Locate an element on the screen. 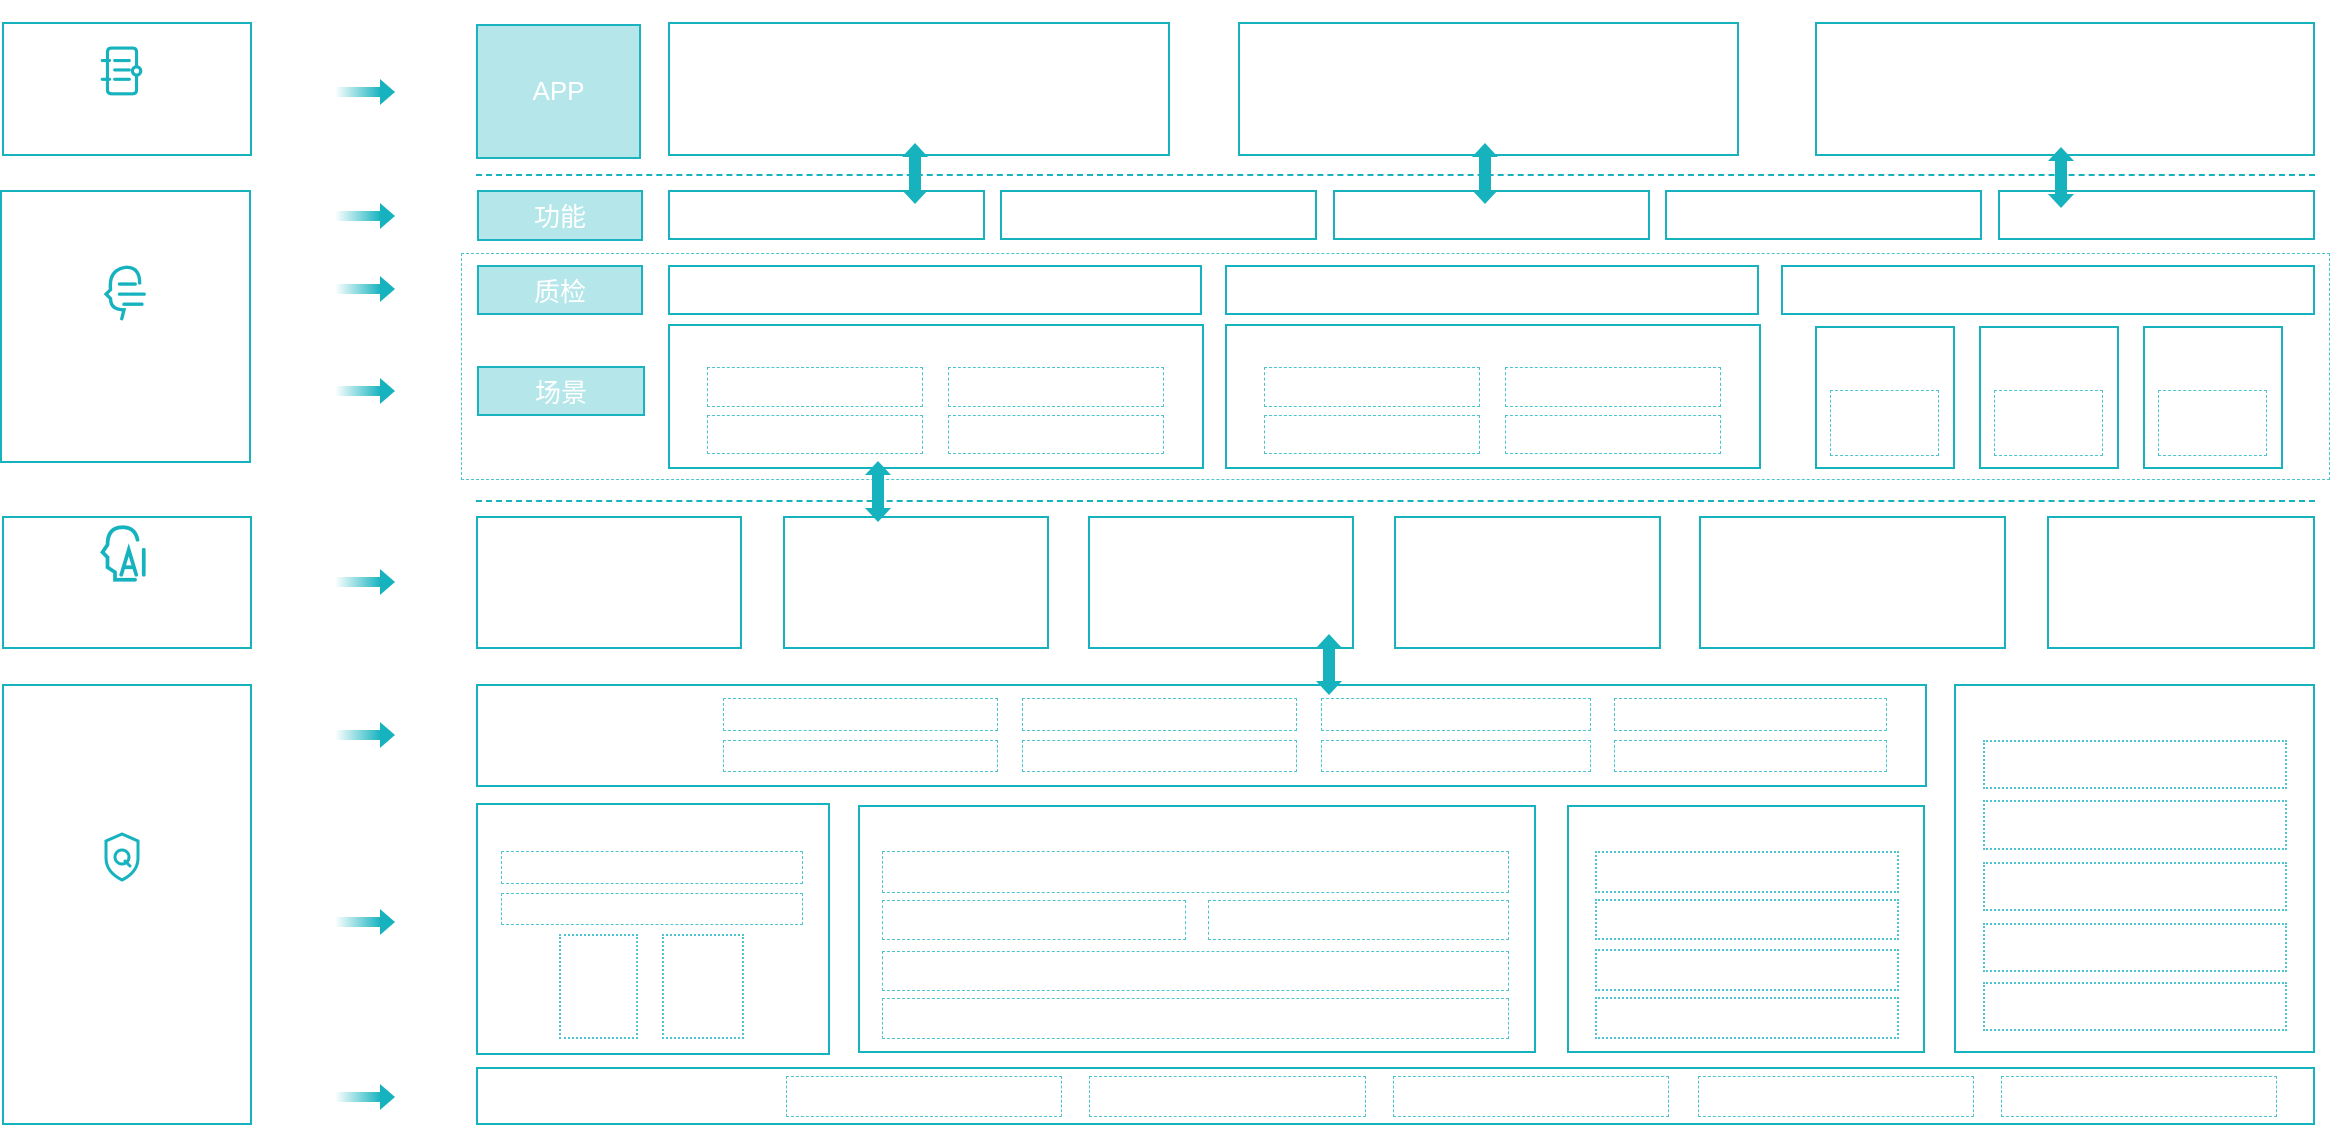  left-panel-speech is located at coordinates (125, 326).